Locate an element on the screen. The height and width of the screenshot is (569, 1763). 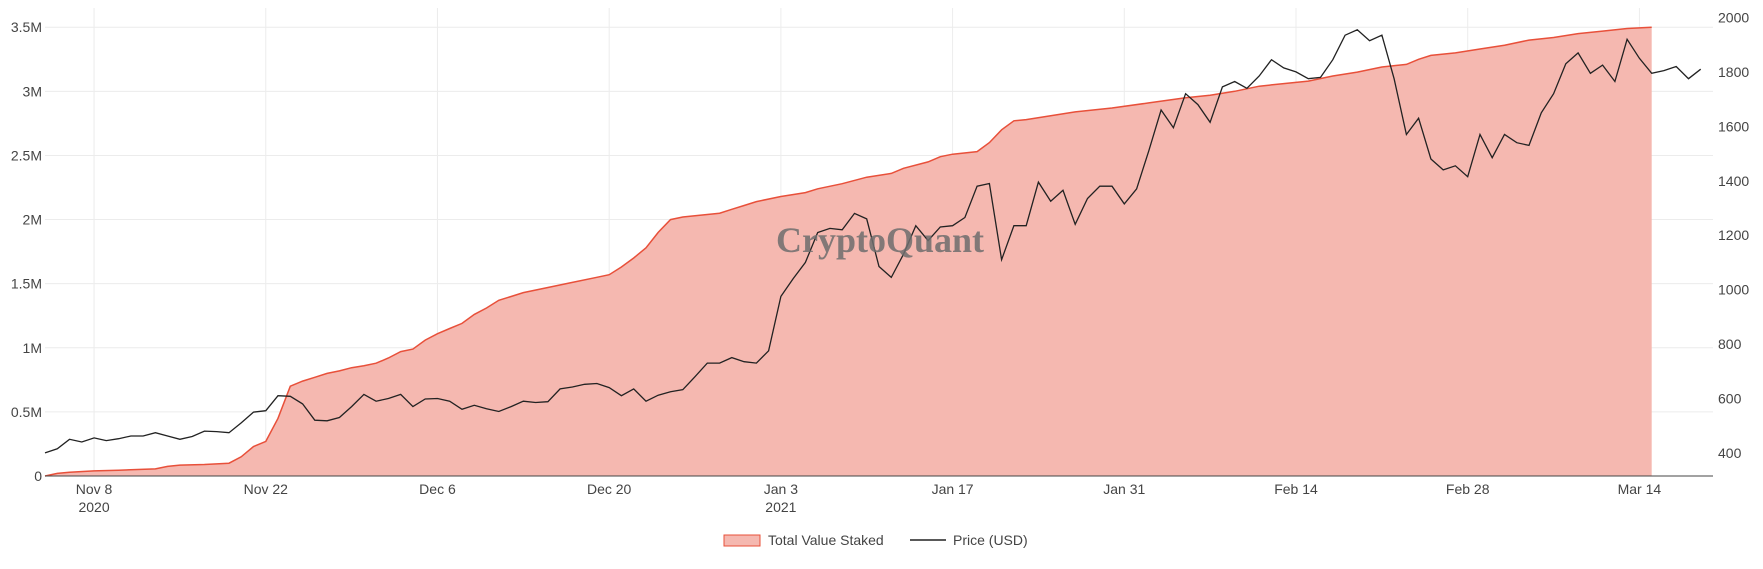
legend-item-price: Price (USD) is located at coordinates (969, 540).